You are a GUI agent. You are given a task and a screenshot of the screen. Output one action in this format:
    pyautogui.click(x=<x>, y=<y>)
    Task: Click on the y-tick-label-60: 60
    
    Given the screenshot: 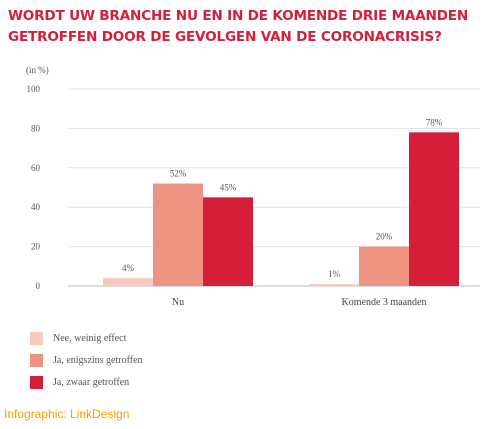 What is the action you would take?
    pyautogui.click(x=36, y=168)
    